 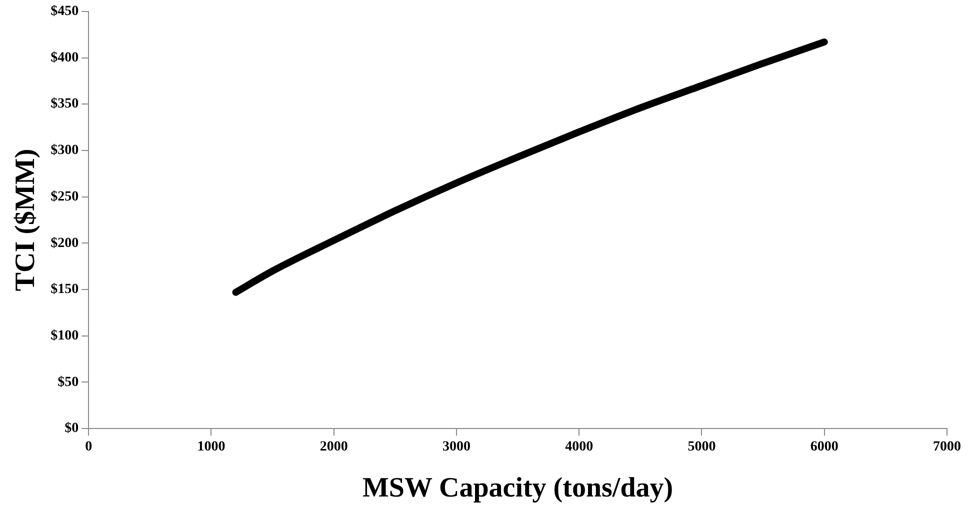 What do you see at coordinates (68, 382) in the screenshot?
I see `y-tick-label: $50` at bounding box center [68, 382].